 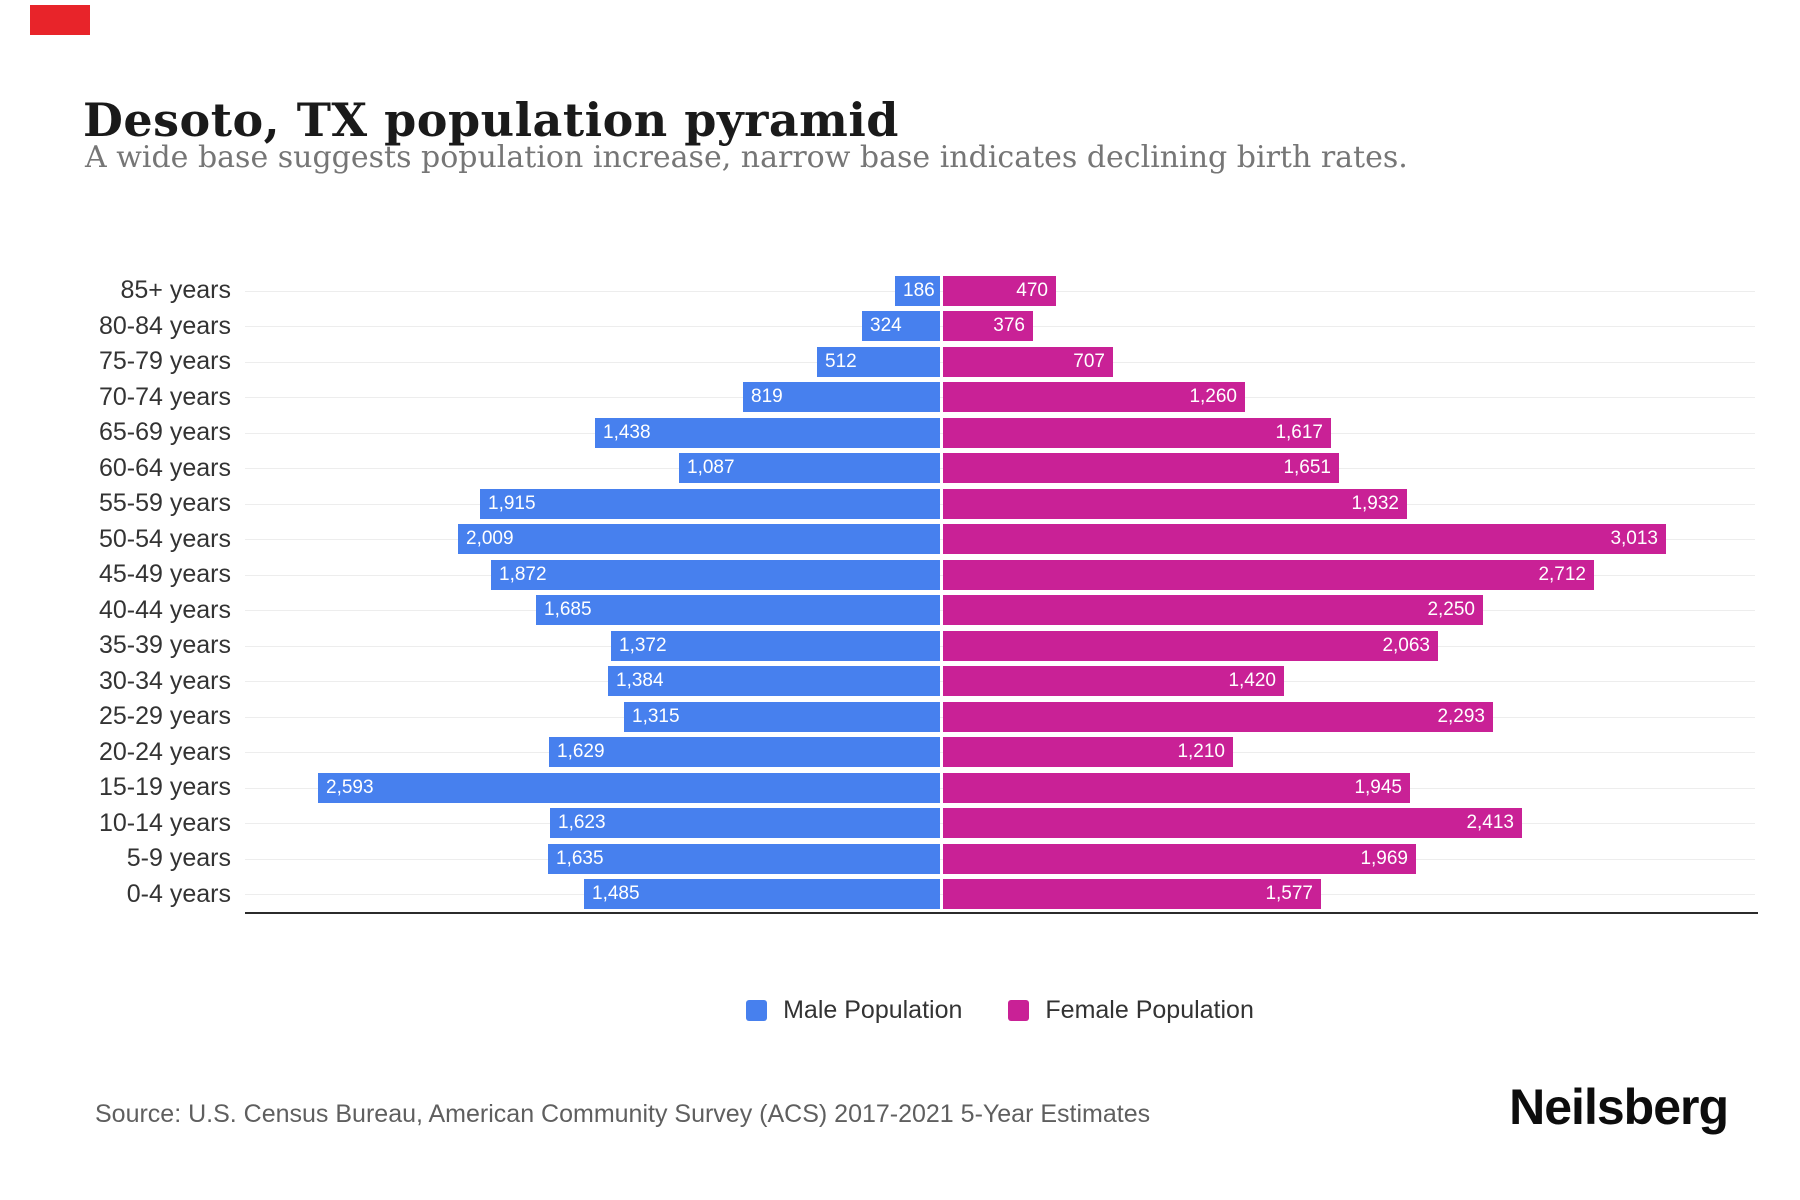 I want to click on pyramid-row: 35-39 years 1,372 2,063, so click(x=927, y=646).